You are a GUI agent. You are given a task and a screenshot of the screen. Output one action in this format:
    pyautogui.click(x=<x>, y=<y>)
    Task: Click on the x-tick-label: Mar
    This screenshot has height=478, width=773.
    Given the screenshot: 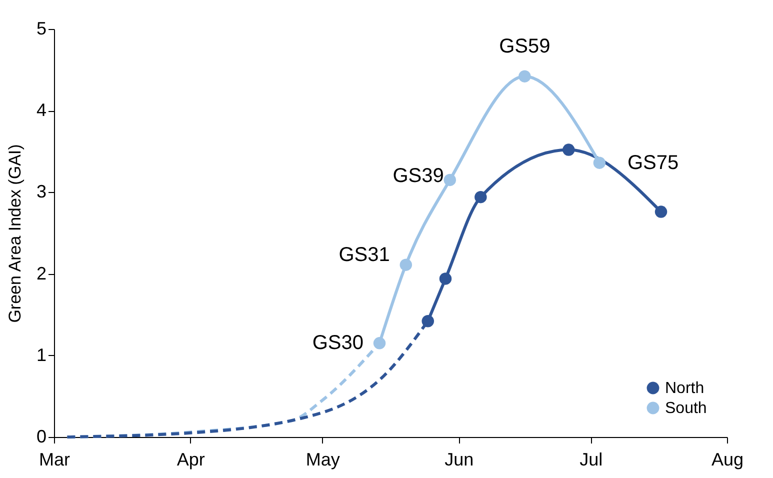 What is the action you would take?
    pyautogui.click(x=54, y=460)
    